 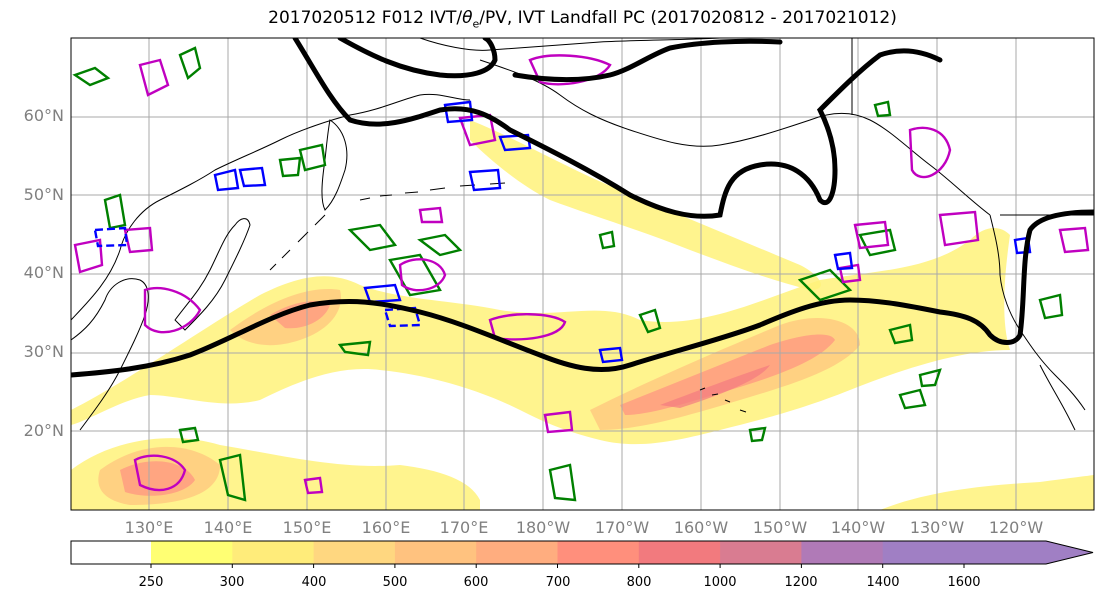 I want to click on lon-label-150e: 150°E, so click(x=307, y=527).